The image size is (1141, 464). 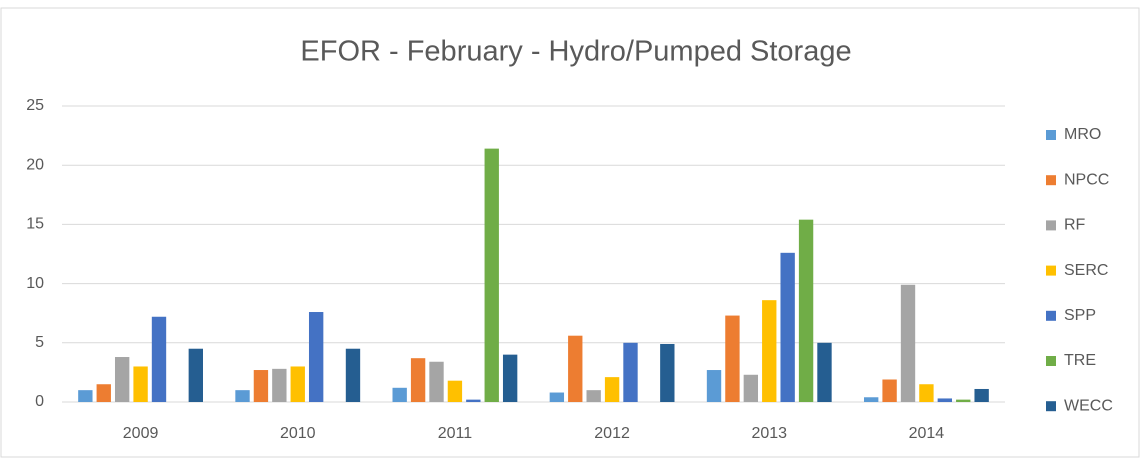 I want to click on y-tick-label: 25, so click(x=35, y=105).